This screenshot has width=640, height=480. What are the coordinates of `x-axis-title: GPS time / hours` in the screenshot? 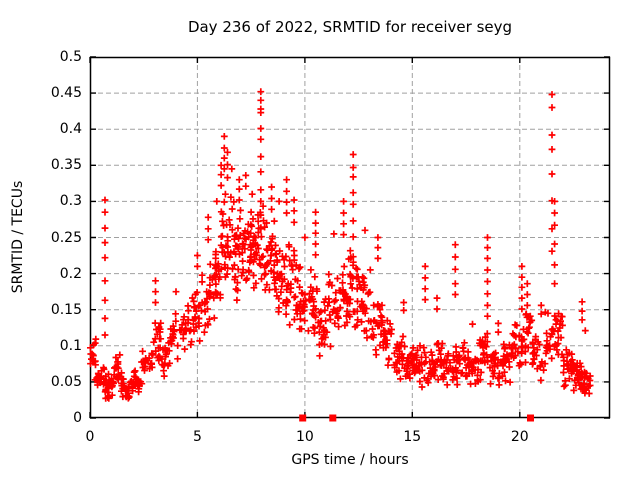 It's located at (350, 460).